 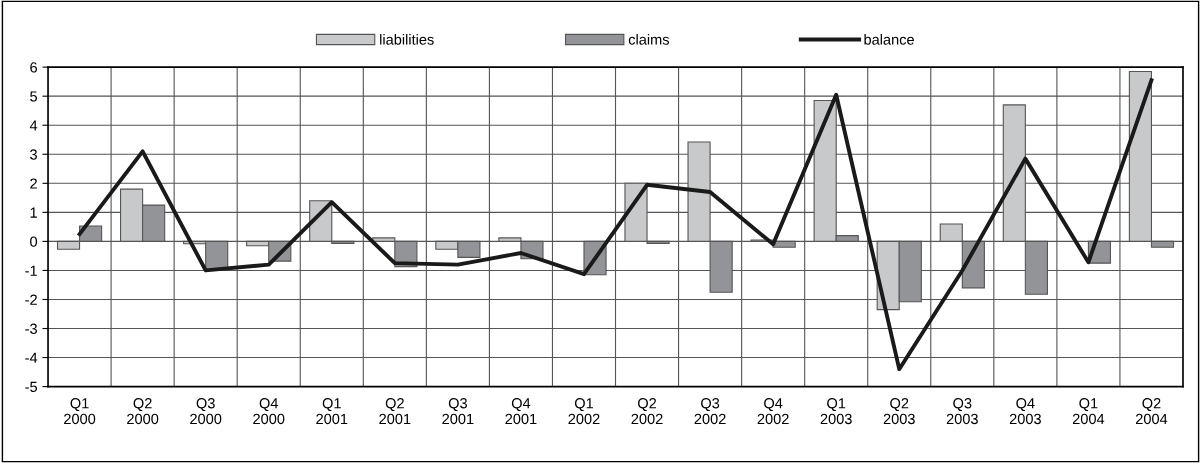 I want to click on x-tick-label: Q1 2002, so click(x=584, y=411).